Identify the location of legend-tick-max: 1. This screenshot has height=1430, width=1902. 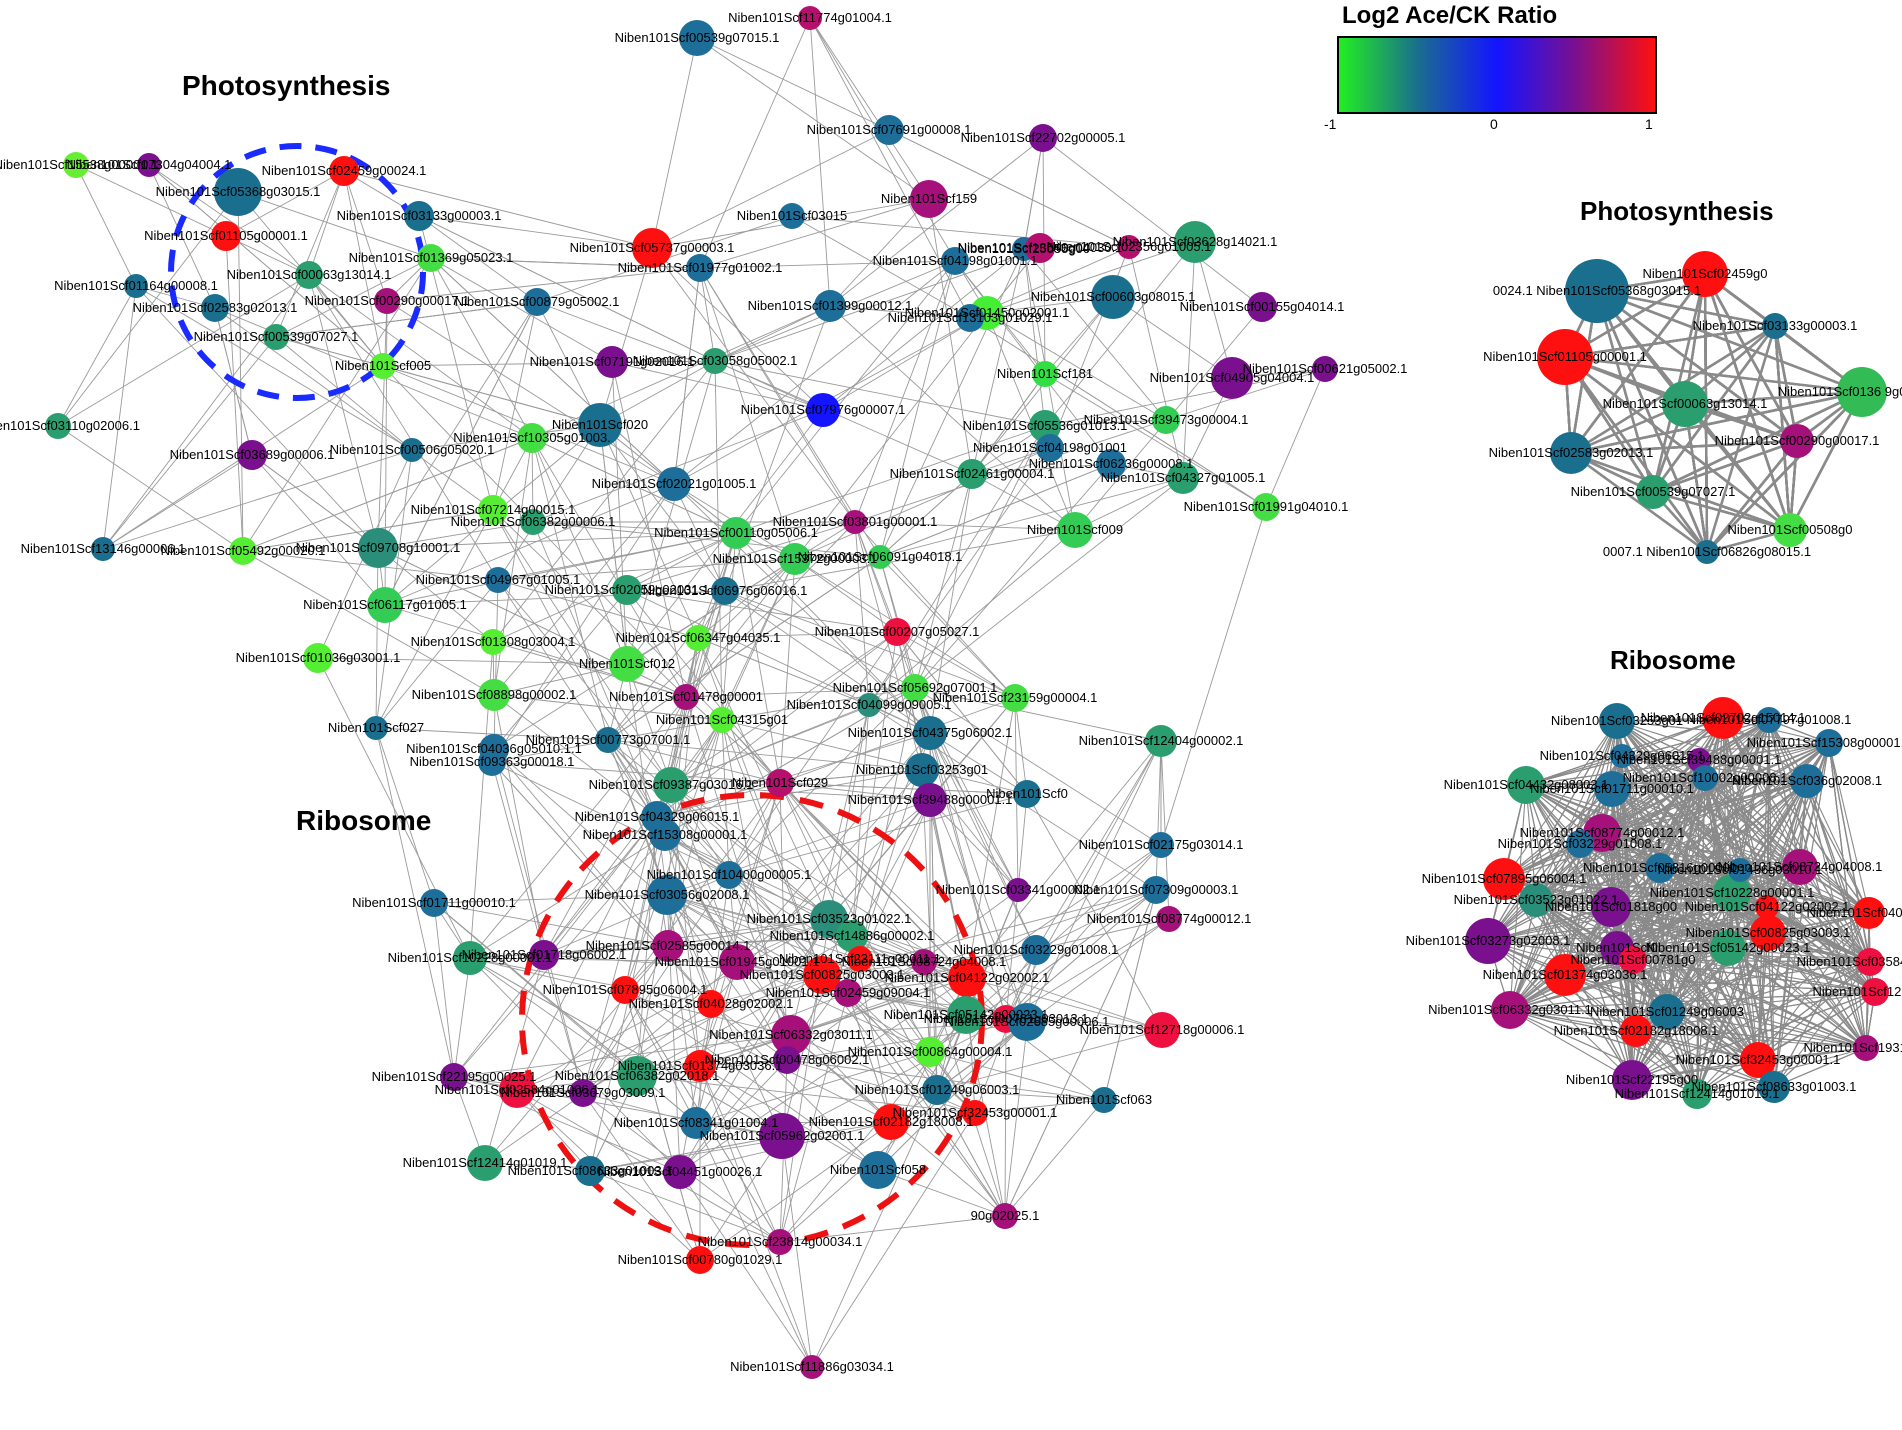
(1649, 124).